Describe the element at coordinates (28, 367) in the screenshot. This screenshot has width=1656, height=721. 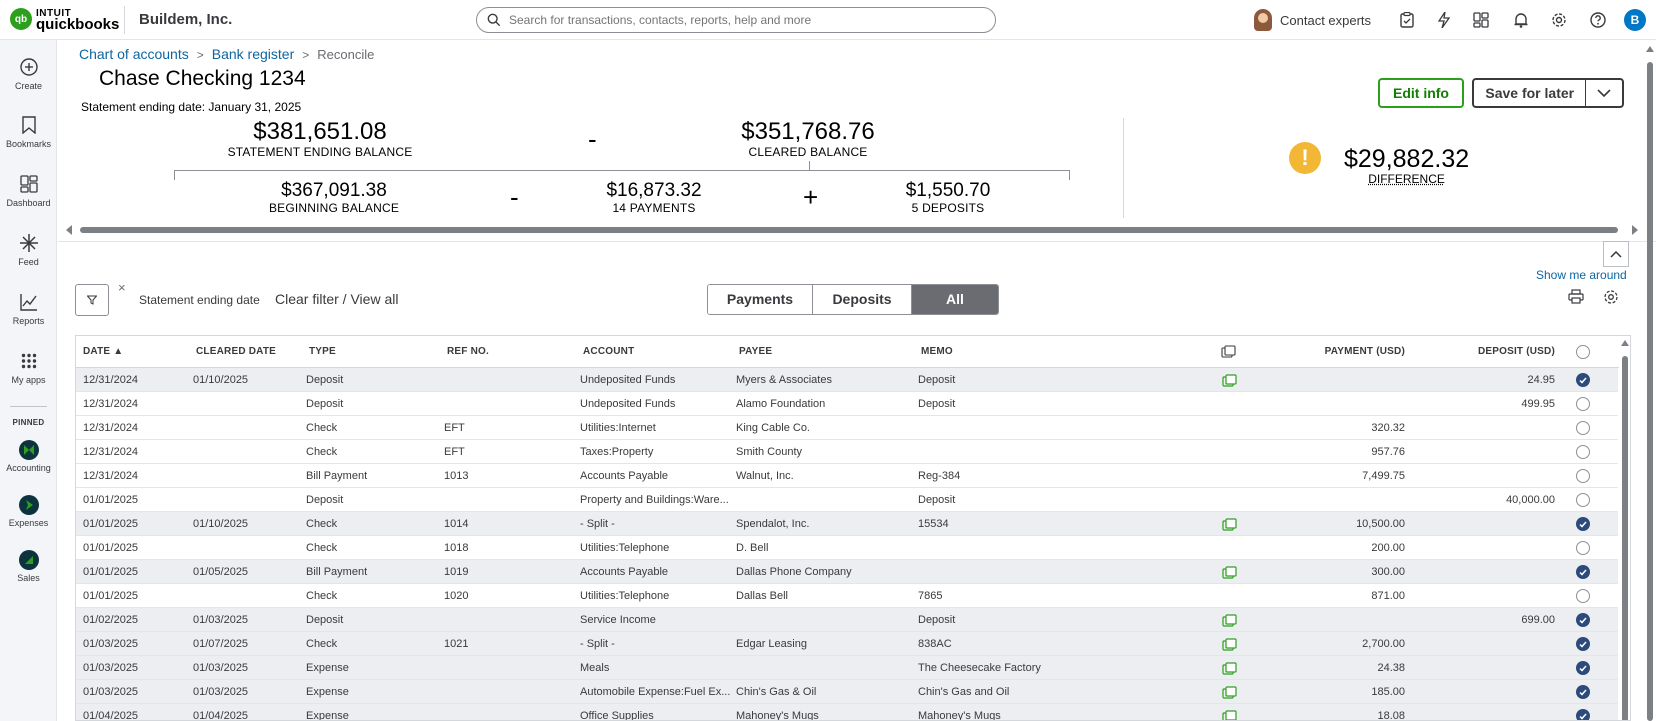
I see `sidebar-item-my-apps: My apps` at that location.